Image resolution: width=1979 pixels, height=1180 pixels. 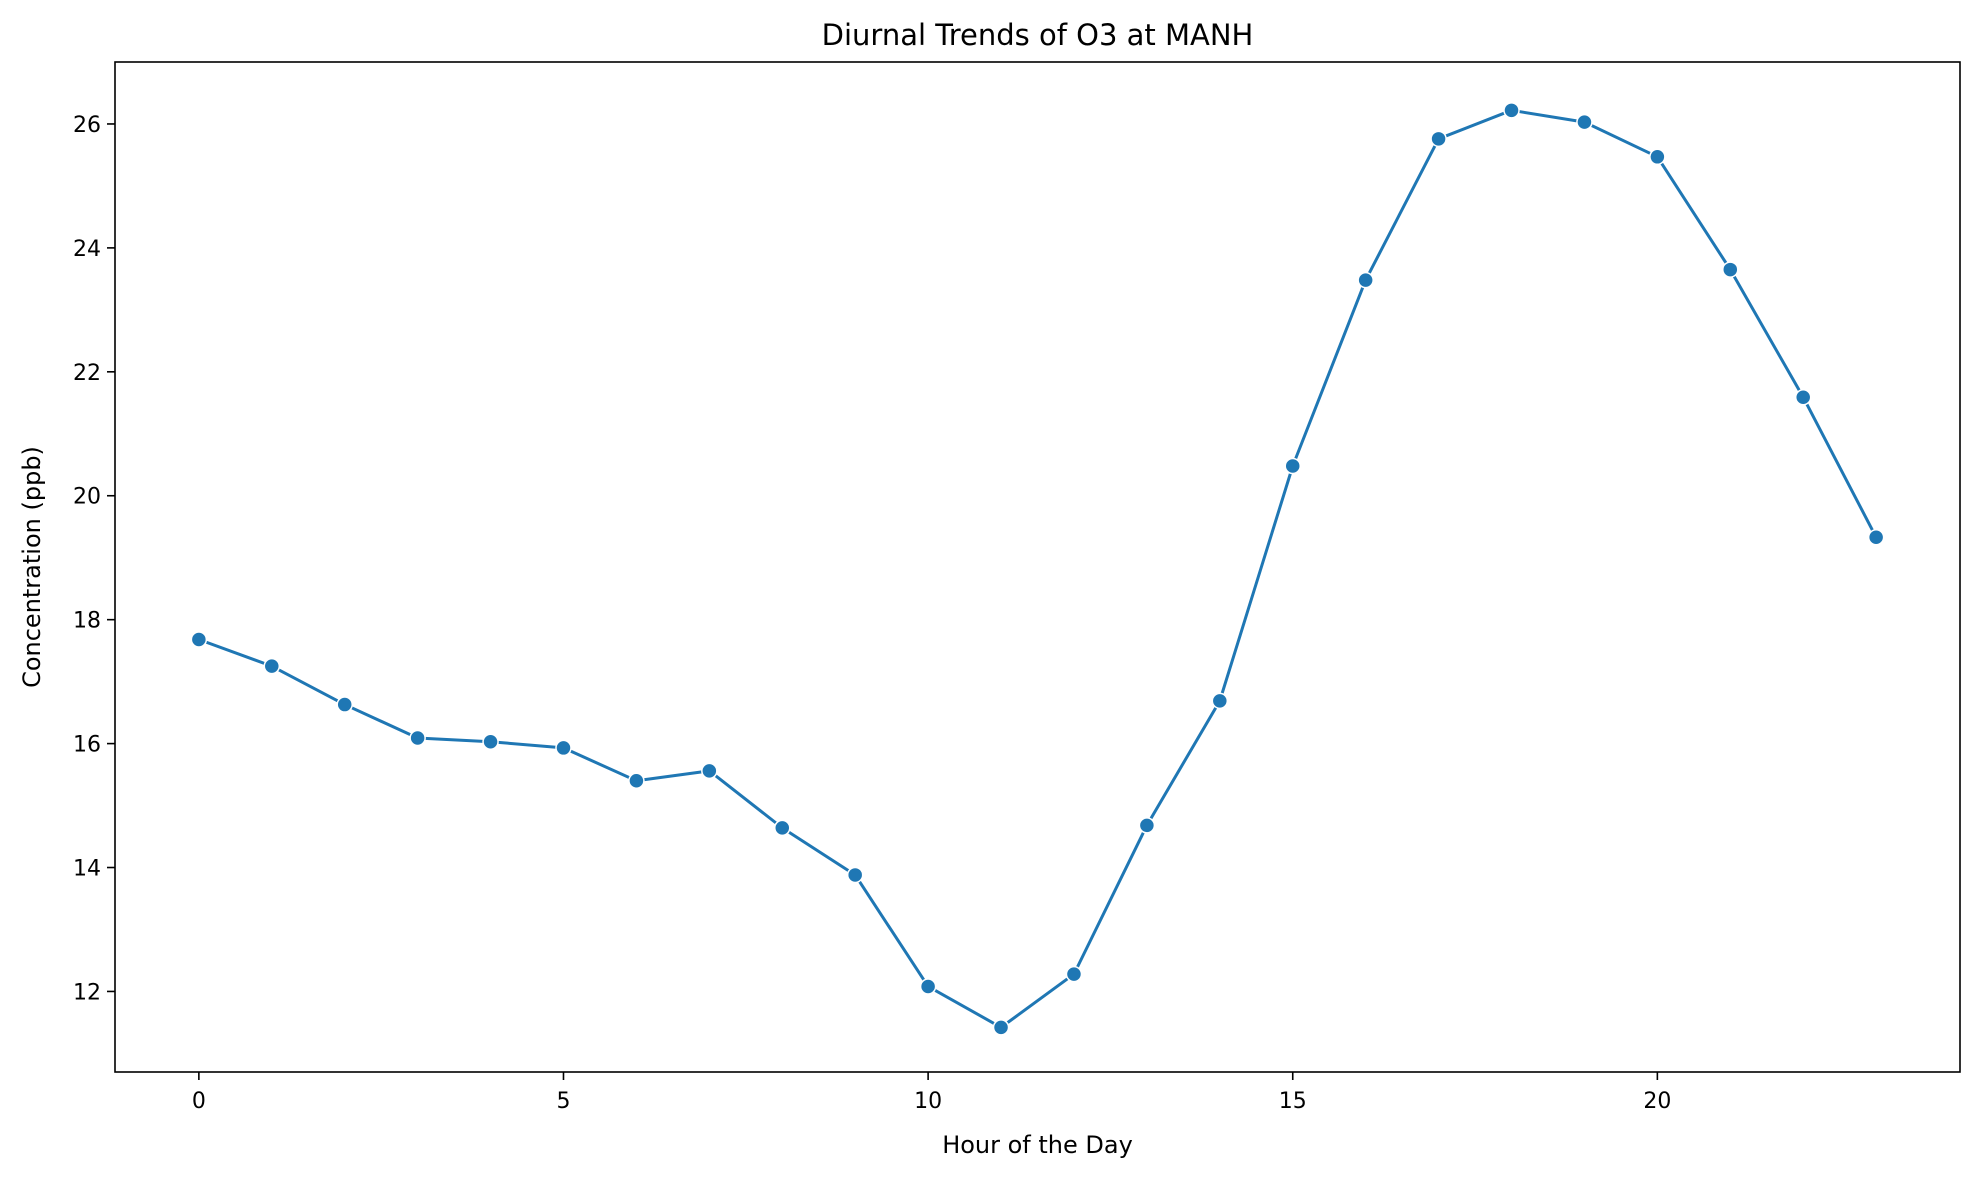 I want to click on x-tick-label: 5, so click(x=563, y=1101).